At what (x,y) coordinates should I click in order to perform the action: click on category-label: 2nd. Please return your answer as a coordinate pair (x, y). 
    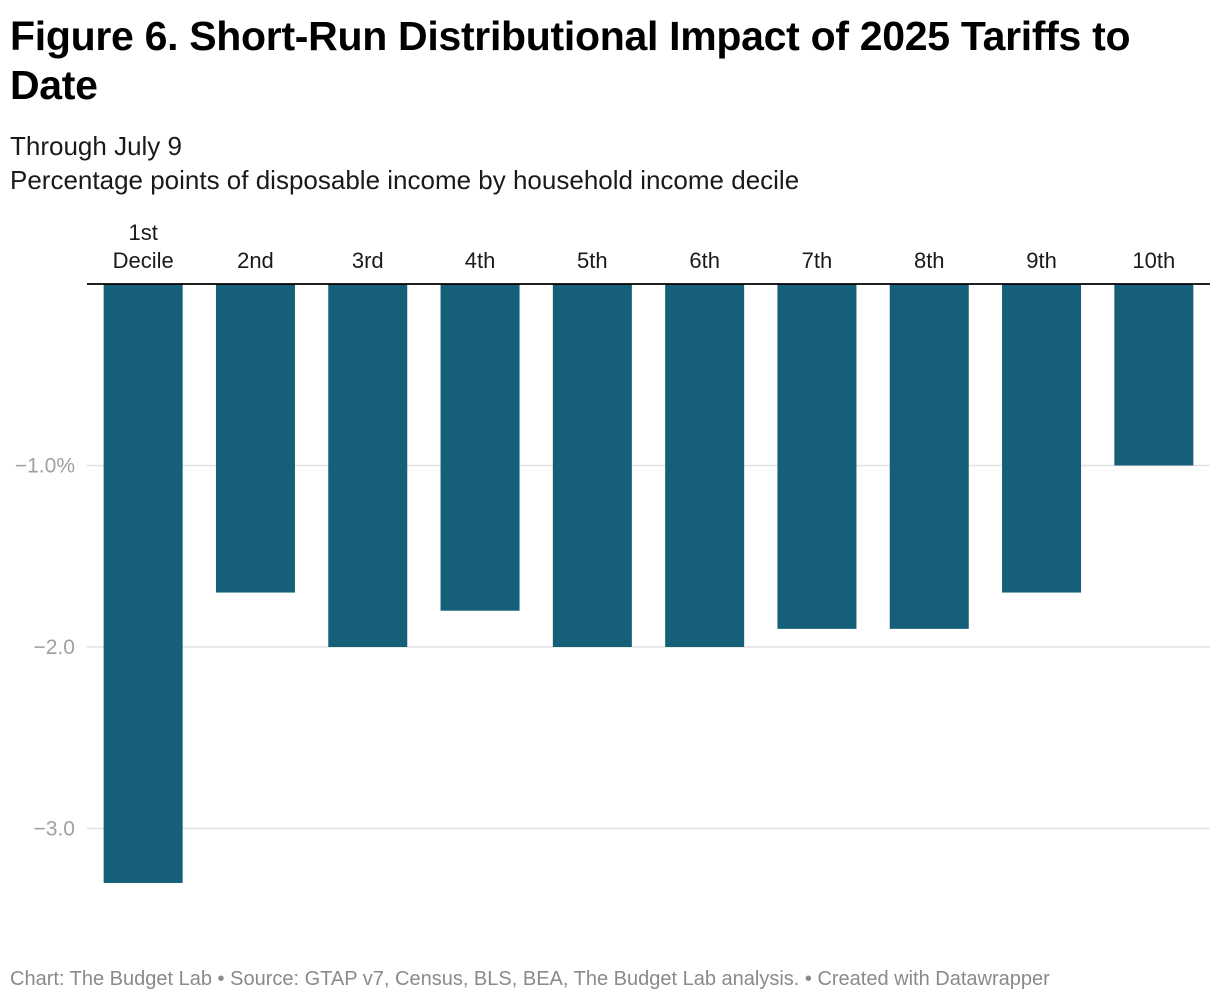
    Looking at the image, I should click on (255, 260).